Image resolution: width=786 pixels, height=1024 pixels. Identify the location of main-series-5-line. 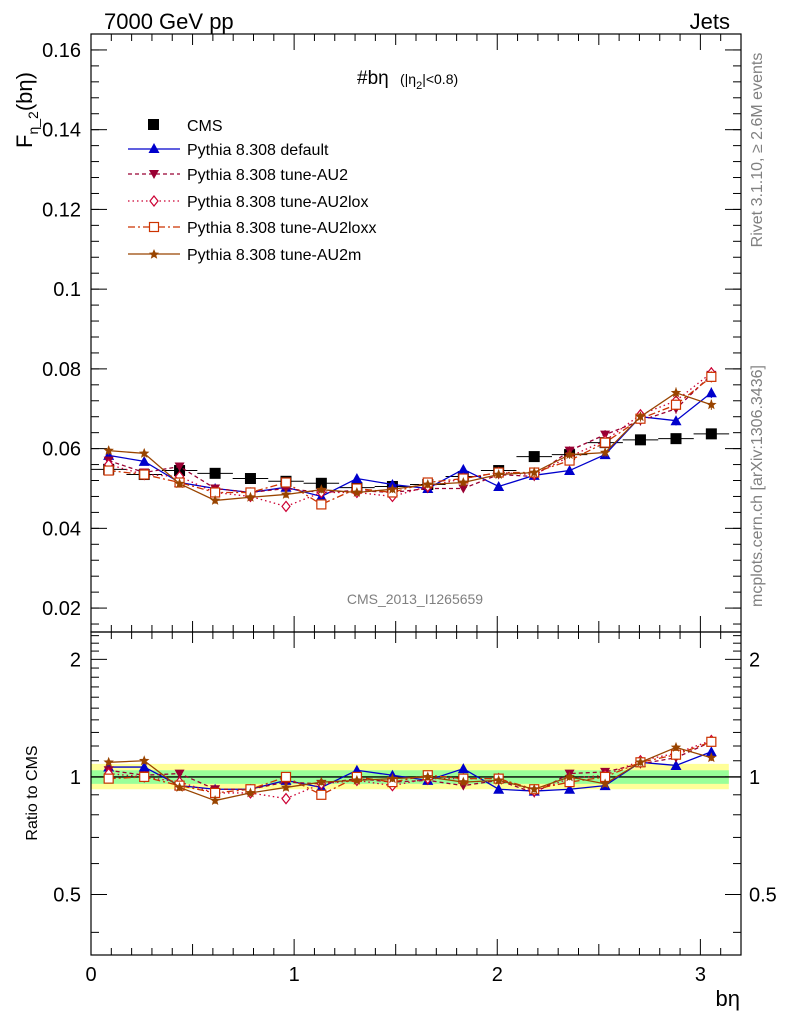
(410, 447).